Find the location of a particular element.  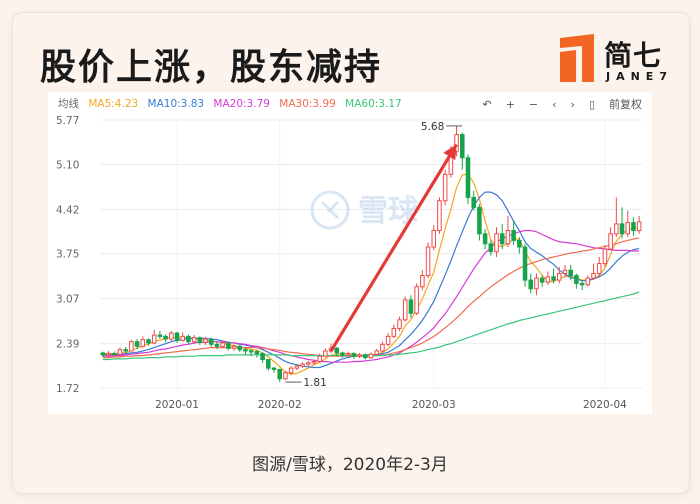

annotation-low: 1.81 is located at coordinates (314, 383).